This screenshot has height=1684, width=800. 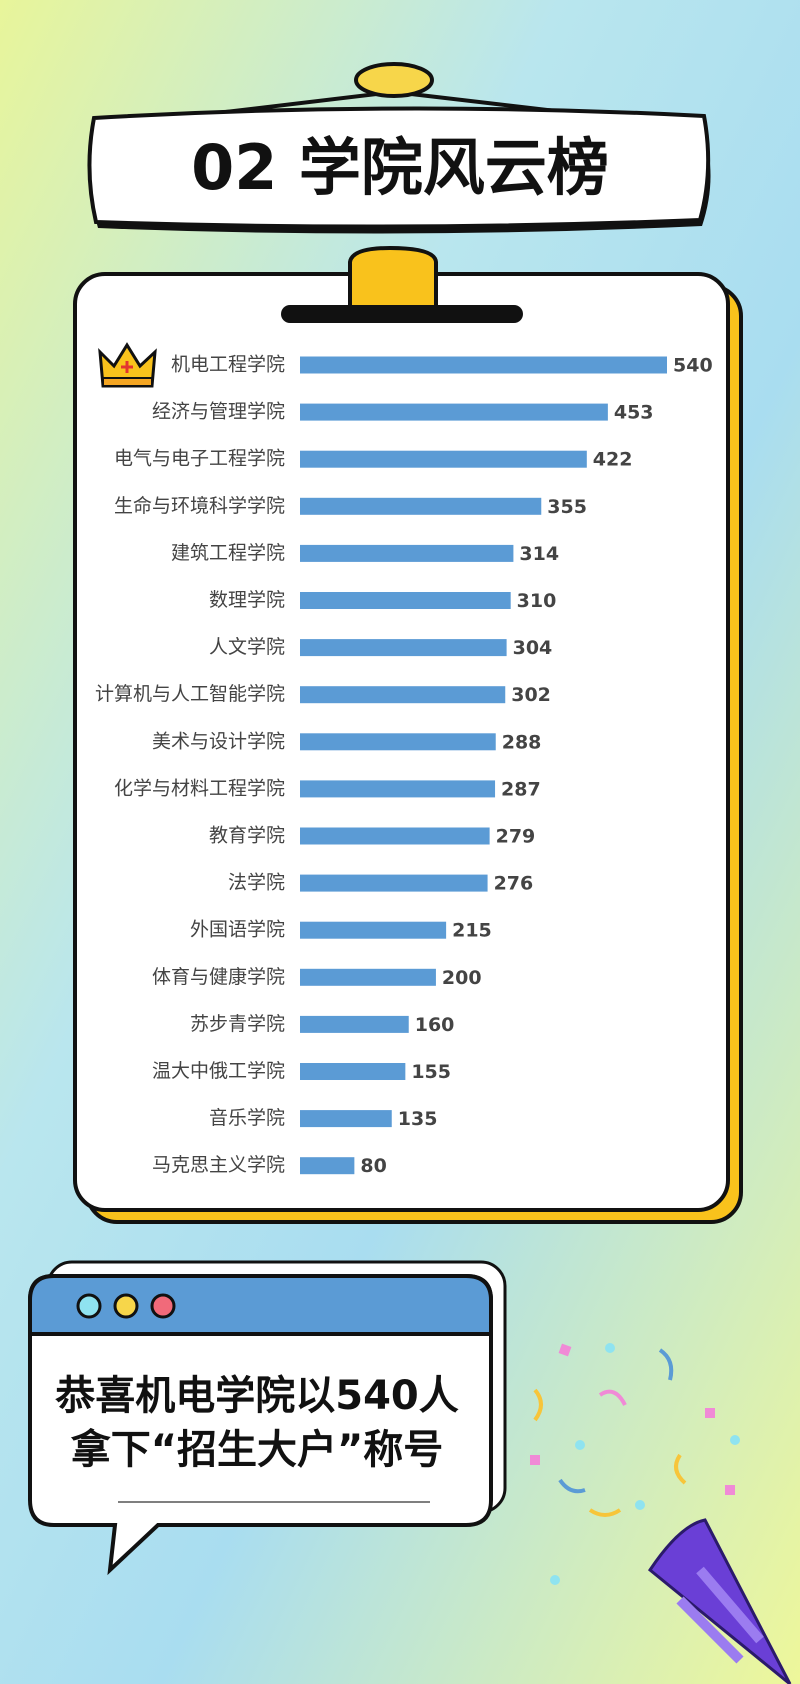 I want to click on value-label: 302, so click(x=531, y=695).